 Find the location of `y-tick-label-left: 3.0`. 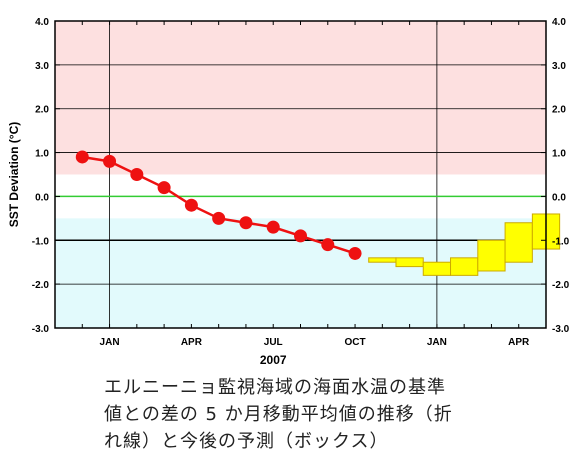

y-tick-label-left: 3.0 is located at coordinates (42, 66).